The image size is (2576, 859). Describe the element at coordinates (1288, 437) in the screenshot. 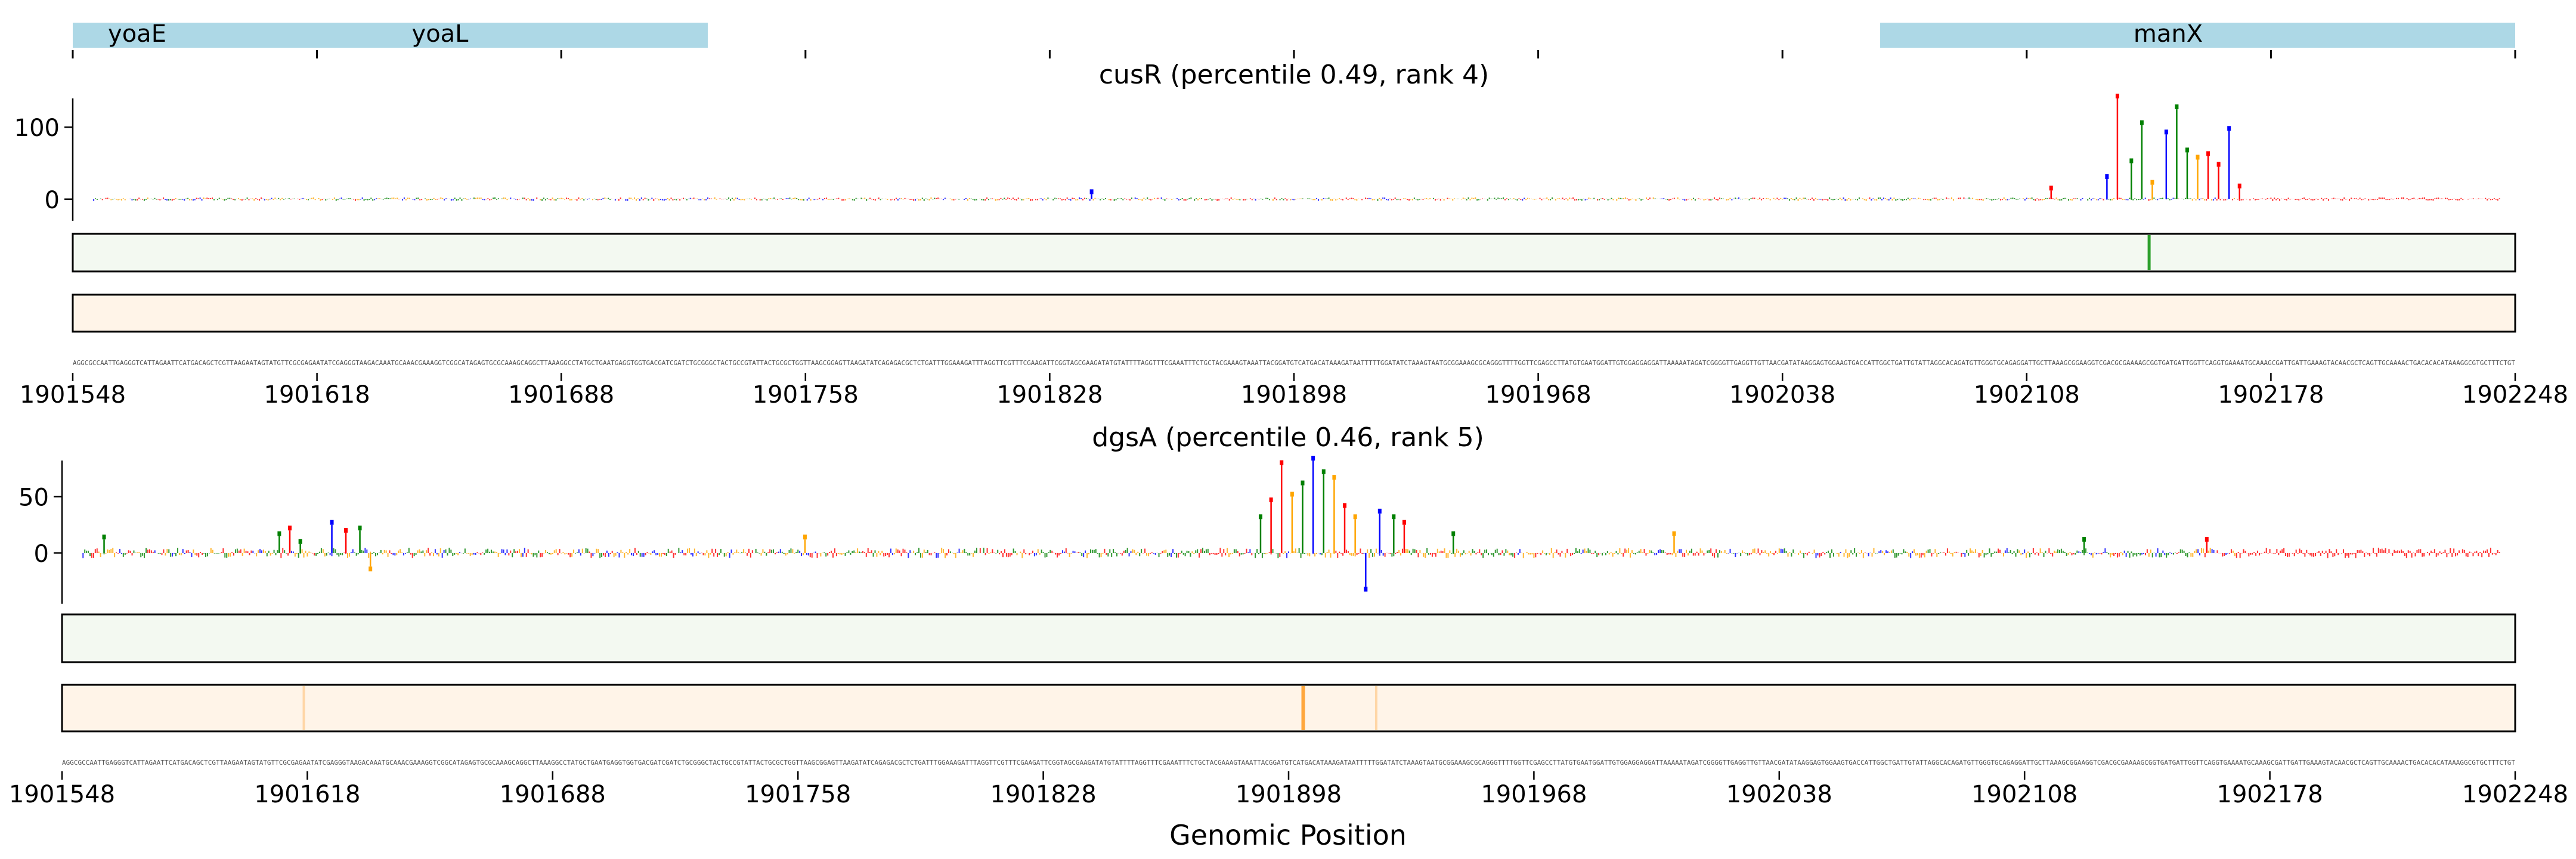

I see `track-title-dgsA: dgsA (percentile 0.46, rank 5)` at that location.